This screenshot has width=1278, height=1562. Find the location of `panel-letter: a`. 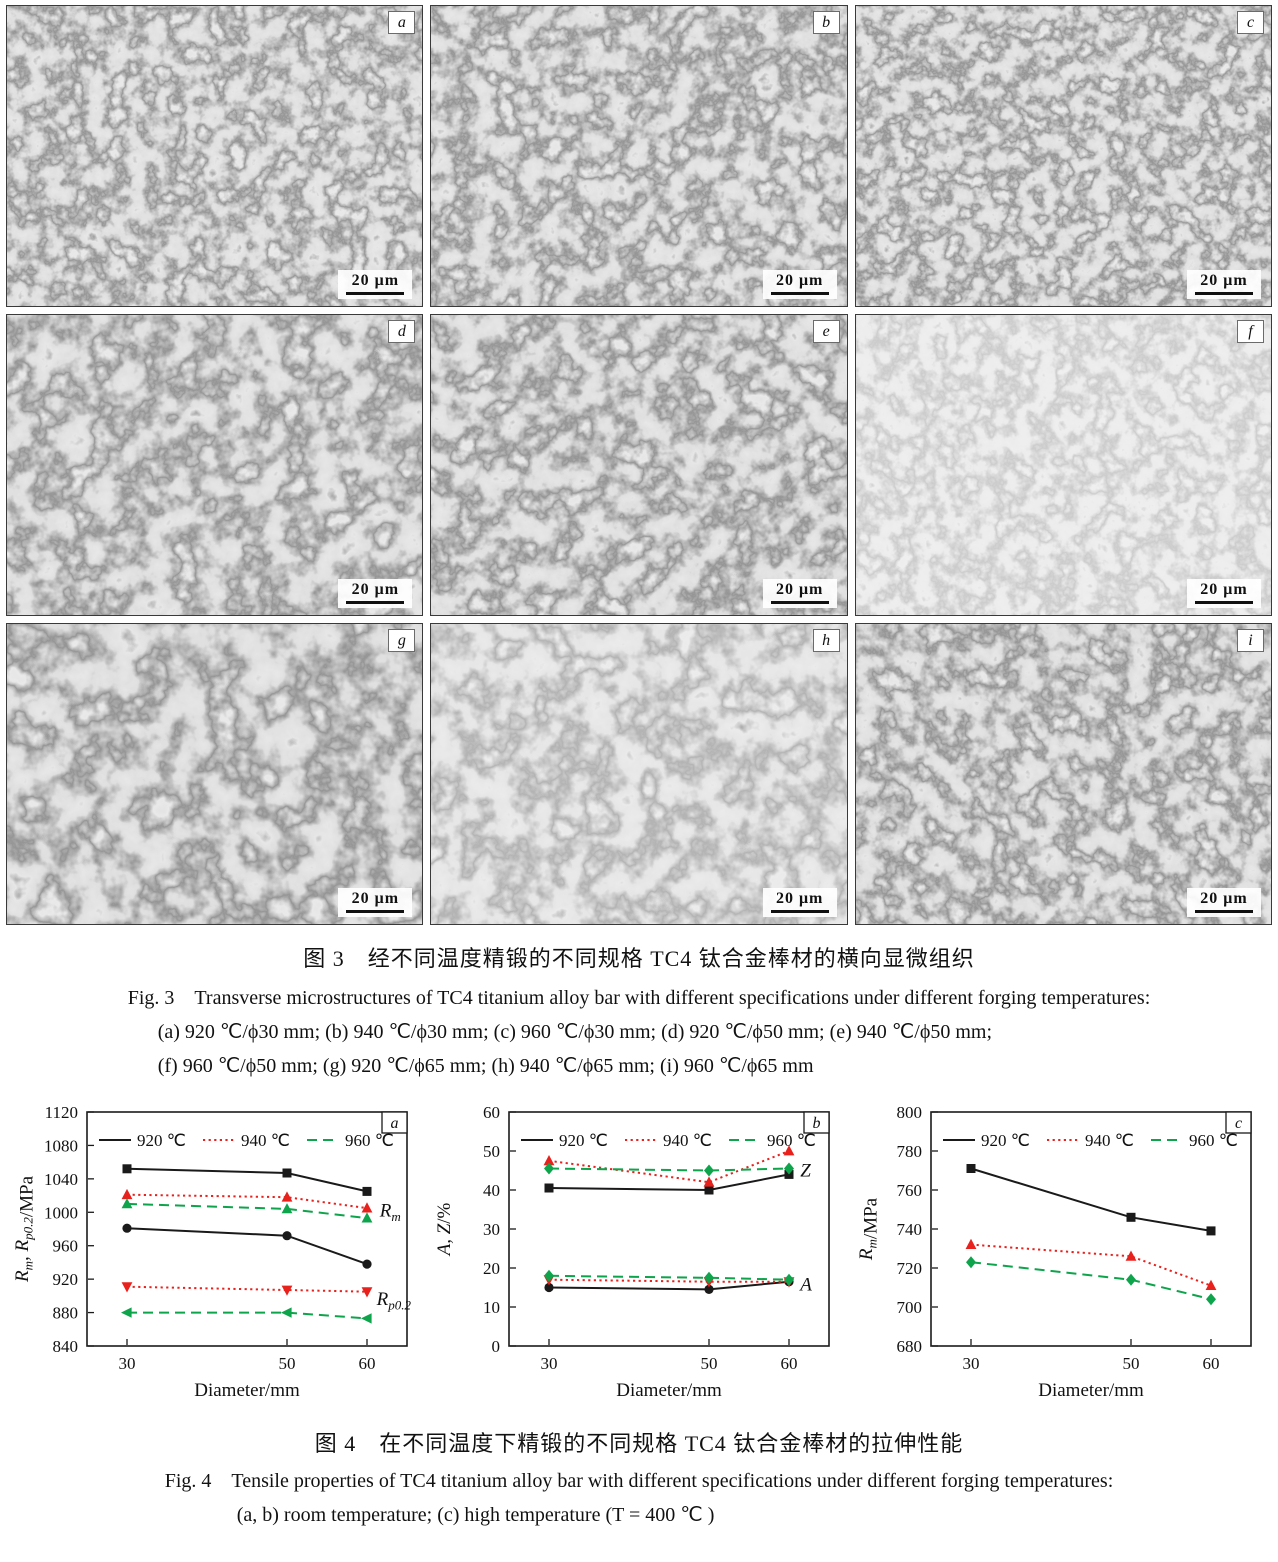

panel-letter: a is located at coordinates (395, 1123).